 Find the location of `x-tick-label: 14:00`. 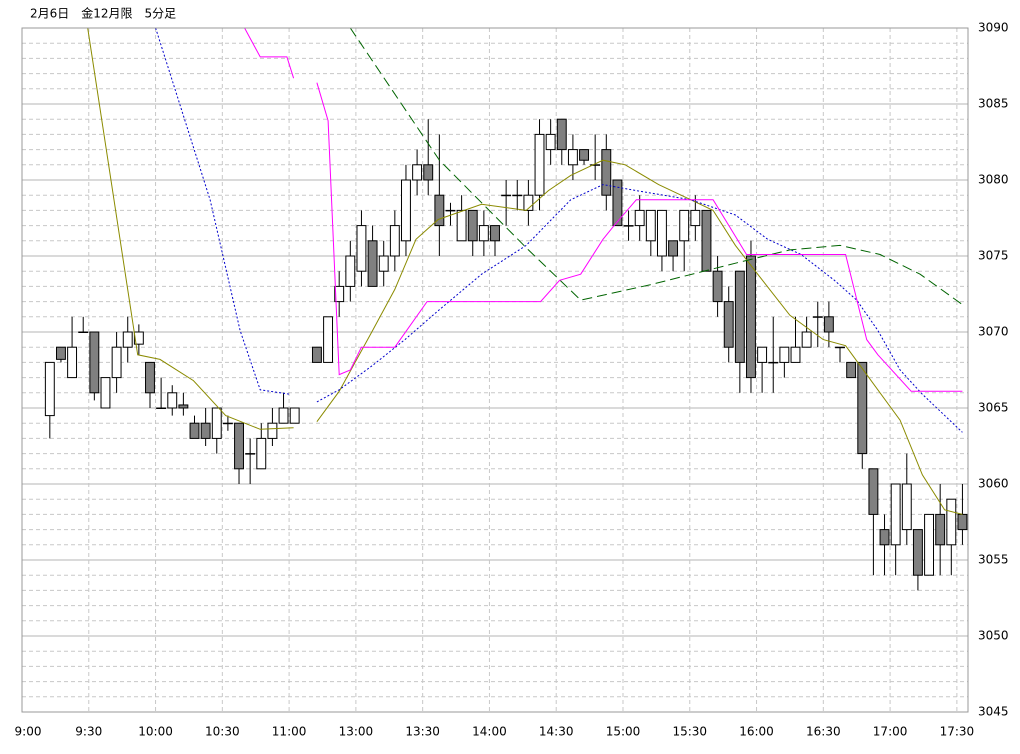

x-tick-label: 14:00 is located at coordinates (489, 732).